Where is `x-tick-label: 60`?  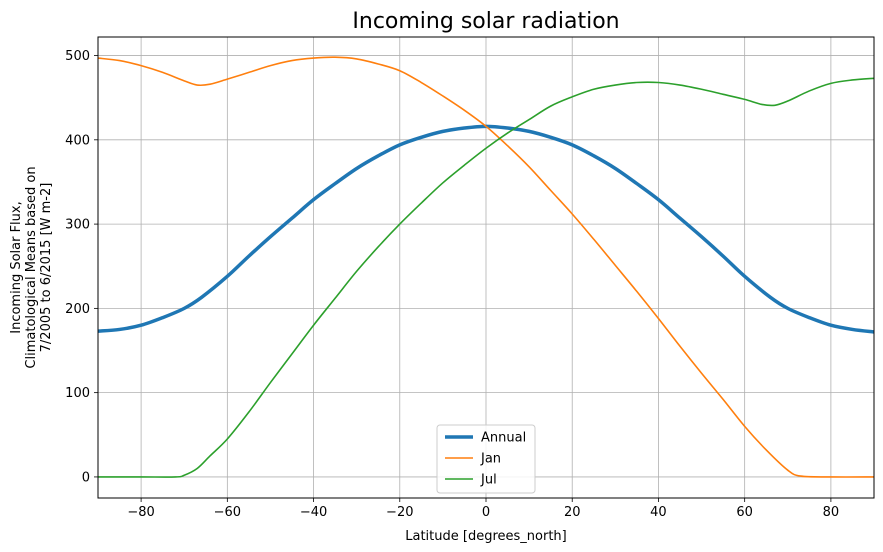 x-tick-label: 60 is located at coordinates (744, 512).